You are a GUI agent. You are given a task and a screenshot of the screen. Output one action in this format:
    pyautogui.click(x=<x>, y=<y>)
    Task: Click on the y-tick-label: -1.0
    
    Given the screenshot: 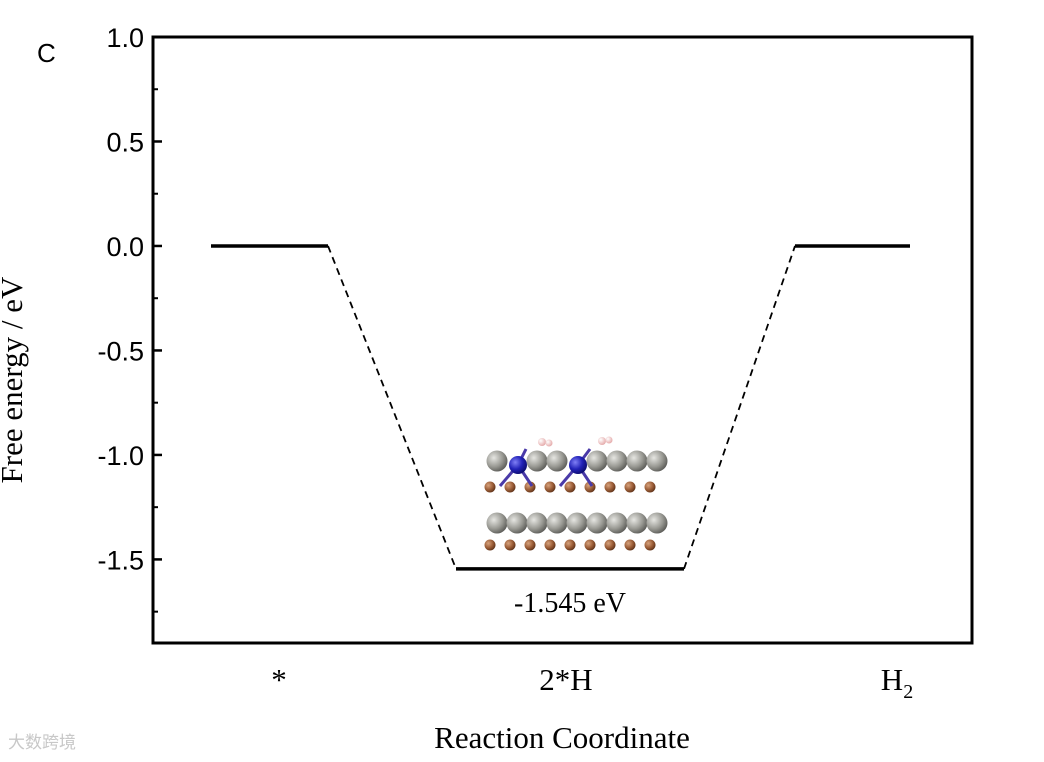 What is the action you would take?
    pyautogui.click(x=120, y=456)
    